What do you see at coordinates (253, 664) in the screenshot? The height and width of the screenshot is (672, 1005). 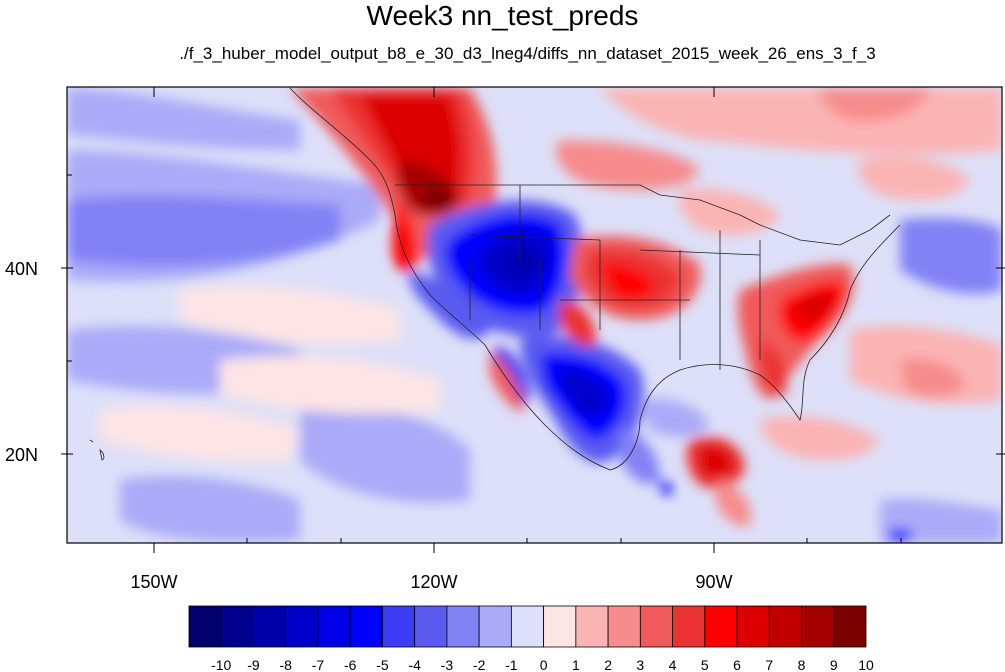 I see `colorbar-label: -9` at bounding box center [253, 664].